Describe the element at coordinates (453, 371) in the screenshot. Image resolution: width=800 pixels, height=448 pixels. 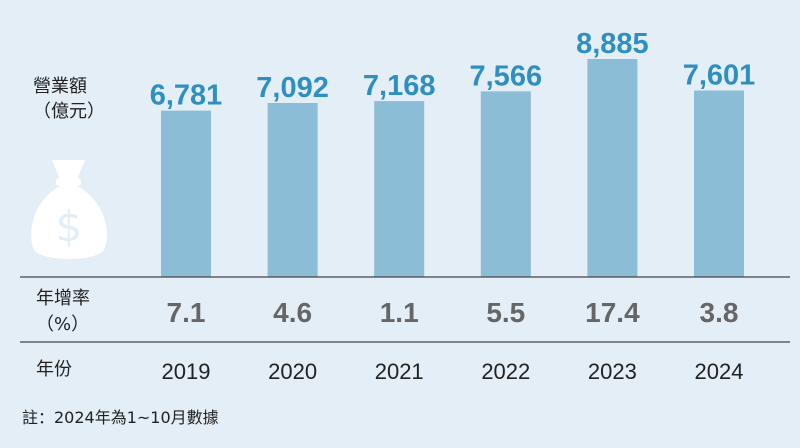
I see `year-labels-group: 2019 2020 2021 2022 2023 2024` at that location.